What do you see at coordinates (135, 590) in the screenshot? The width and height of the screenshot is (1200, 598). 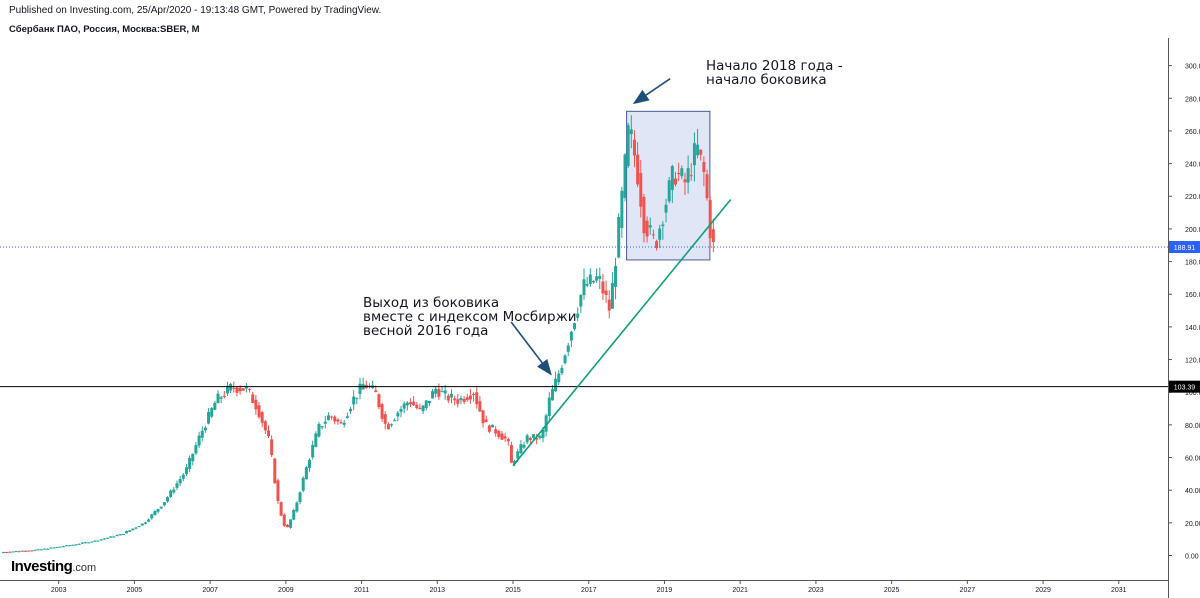 I see `x-tick-label: 2005` at bounding box center [135, 590].